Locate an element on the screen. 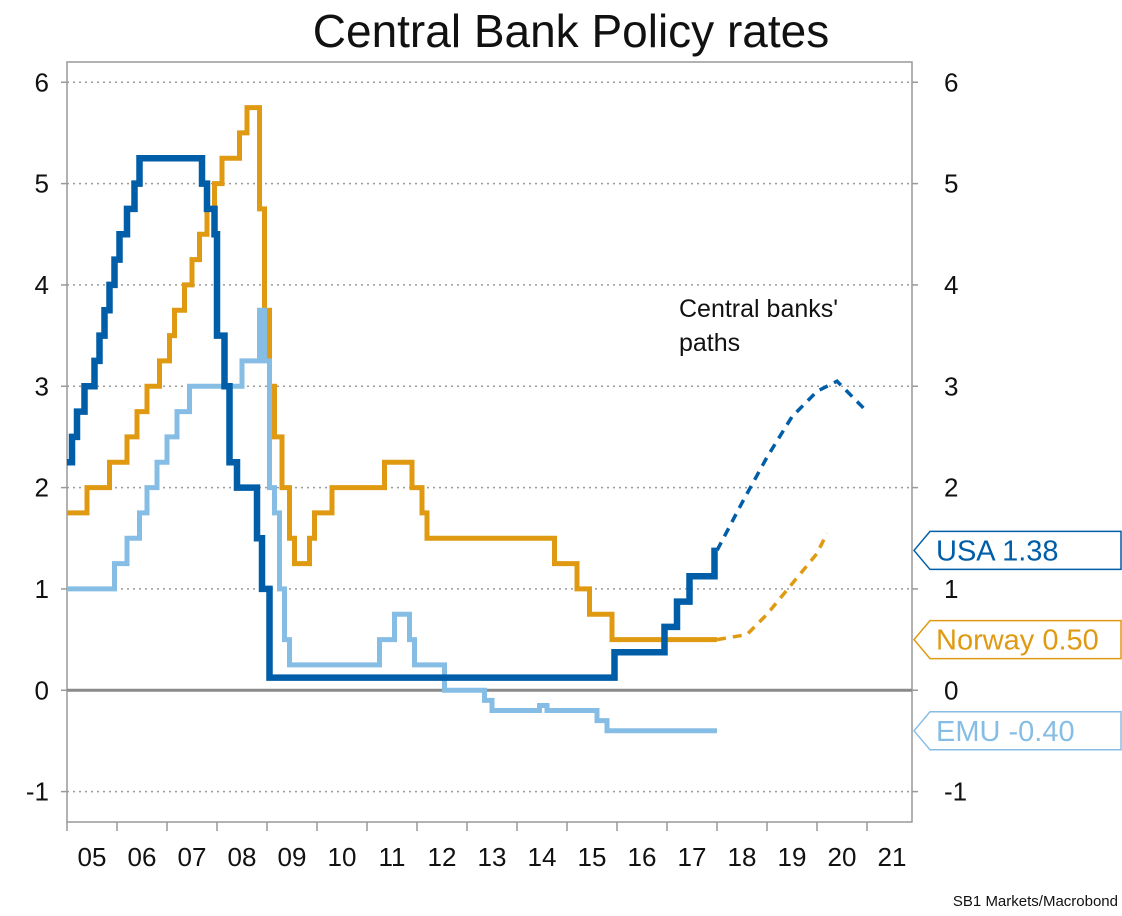 Image resolution: width=1122 pixels, height=916 pixels. y-tick-label-left: 0 is located at coordinates (42, 690).